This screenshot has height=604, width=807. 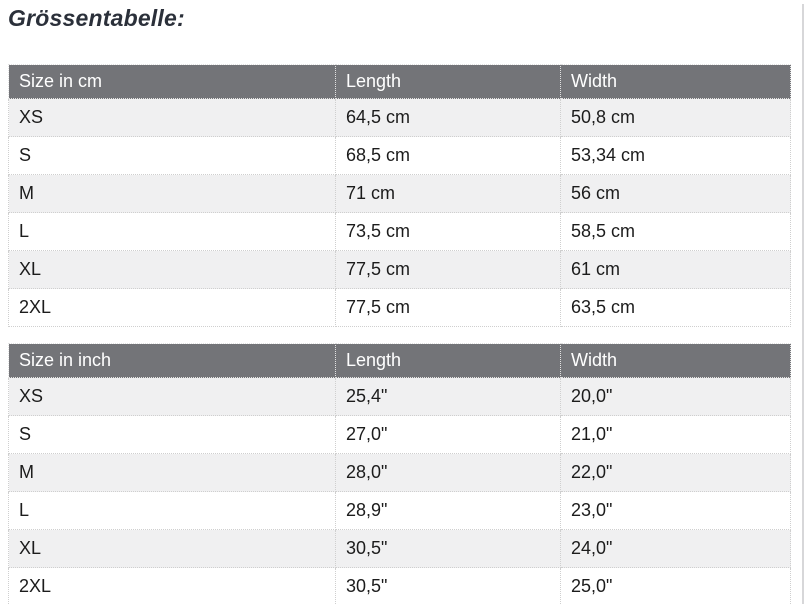 I want to click on header-row: Size in inch Length Width, so click(x=399, y=360).